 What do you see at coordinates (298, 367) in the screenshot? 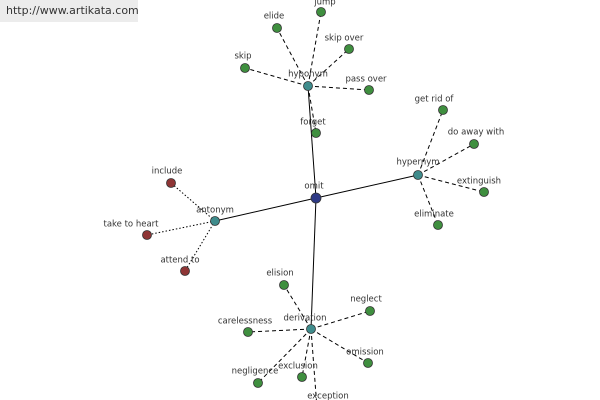
I see `node-label: exclusion` at bounding box center [298, 367].